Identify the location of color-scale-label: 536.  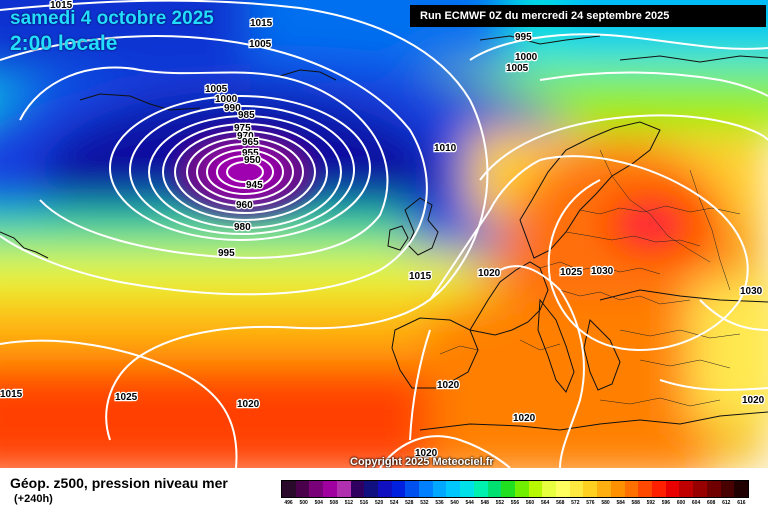
(439, 503).